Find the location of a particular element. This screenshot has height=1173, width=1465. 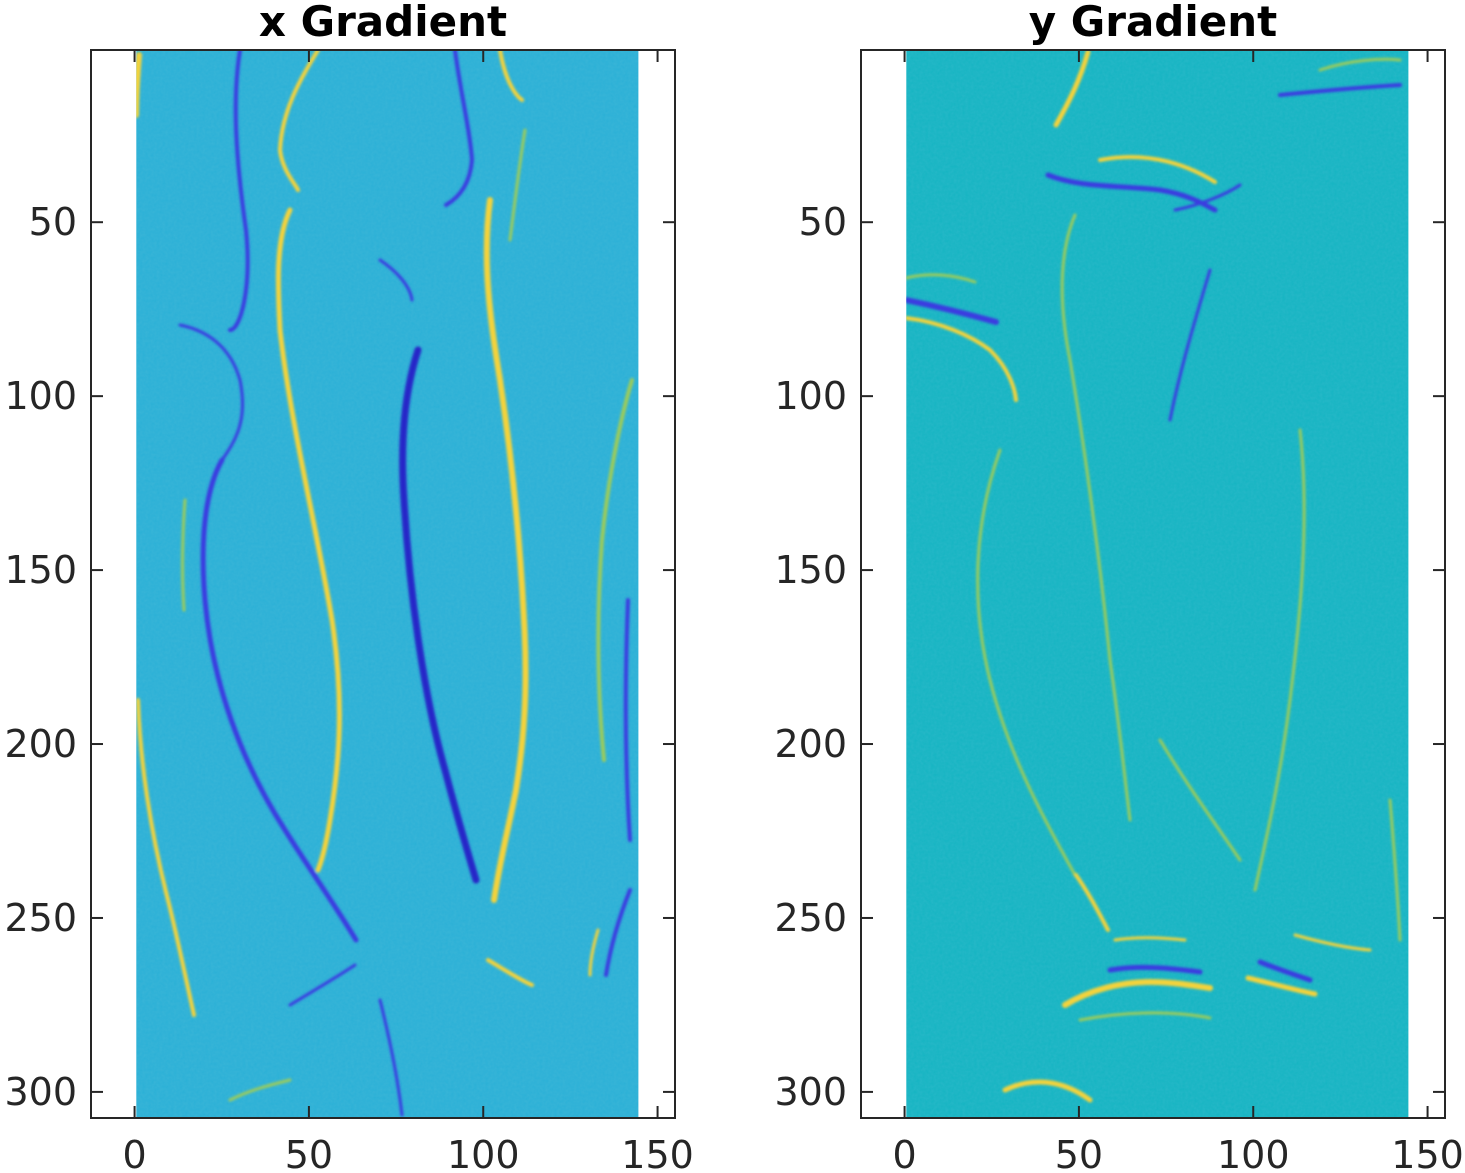

chart-title: x Gradient is located at coordinates (383, 23).